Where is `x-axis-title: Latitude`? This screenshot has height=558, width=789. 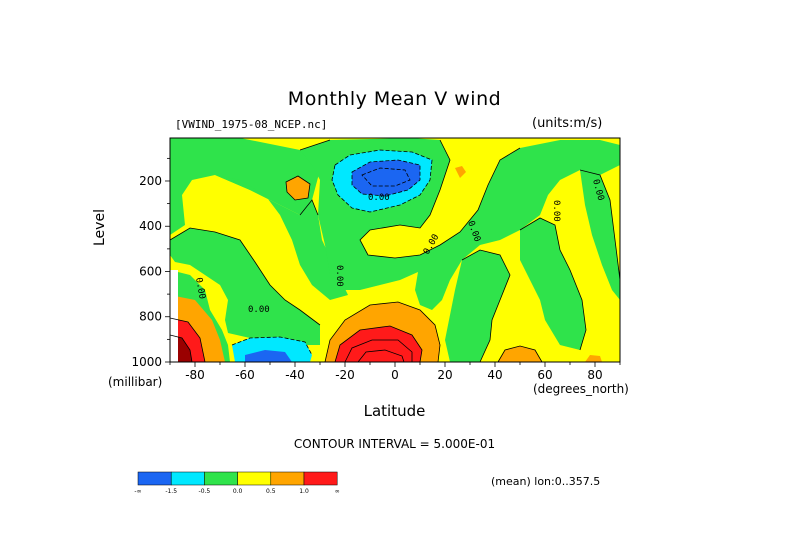 x-axis-title: Latitude is located at coordinates (394, 411).